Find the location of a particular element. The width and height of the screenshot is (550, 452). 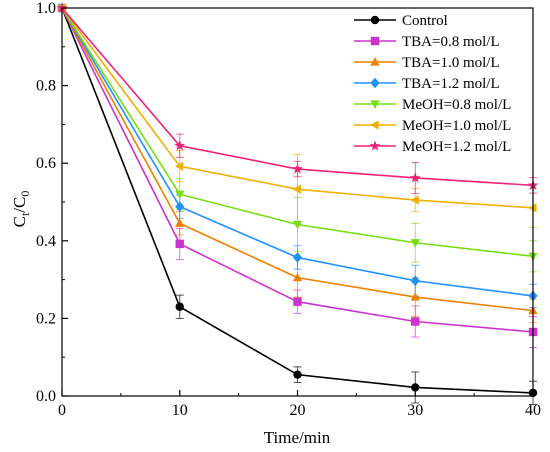

legend-label-2: TBA=1.0 mol/L is located at coordinates (451, 63).